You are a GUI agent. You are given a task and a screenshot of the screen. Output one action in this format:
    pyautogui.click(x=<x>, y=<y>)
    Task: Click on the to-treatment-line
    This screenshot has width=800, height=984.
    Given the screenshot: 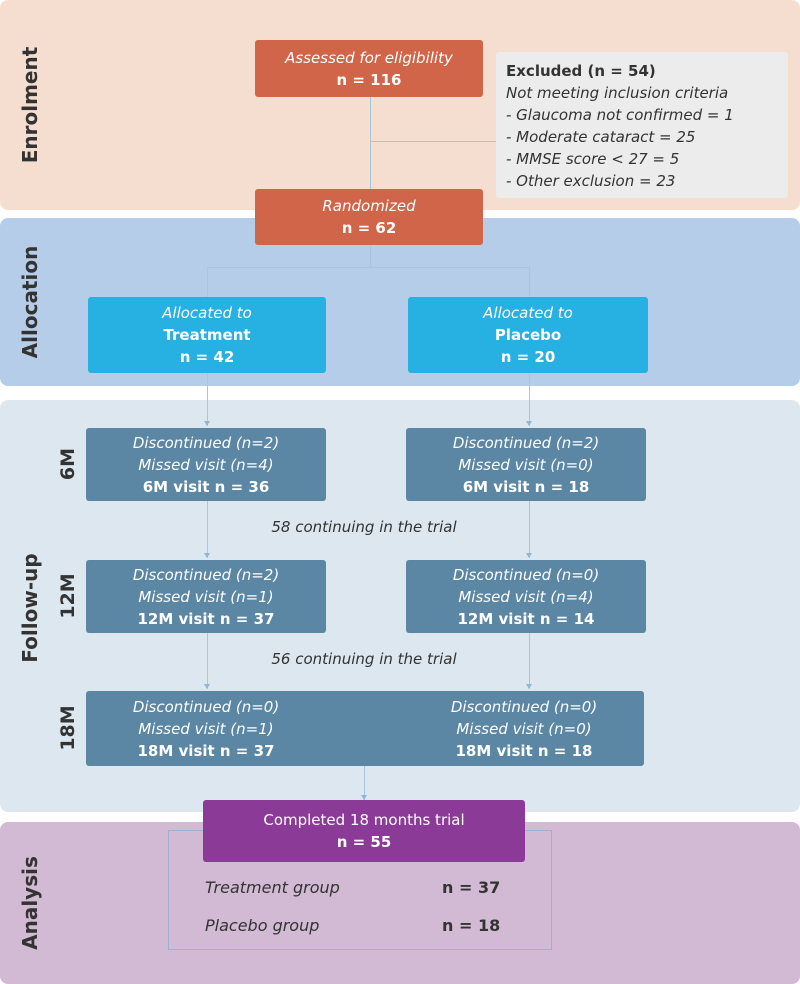 What is the action you would take?
    pyautogui.click(x=207, y=282)
    